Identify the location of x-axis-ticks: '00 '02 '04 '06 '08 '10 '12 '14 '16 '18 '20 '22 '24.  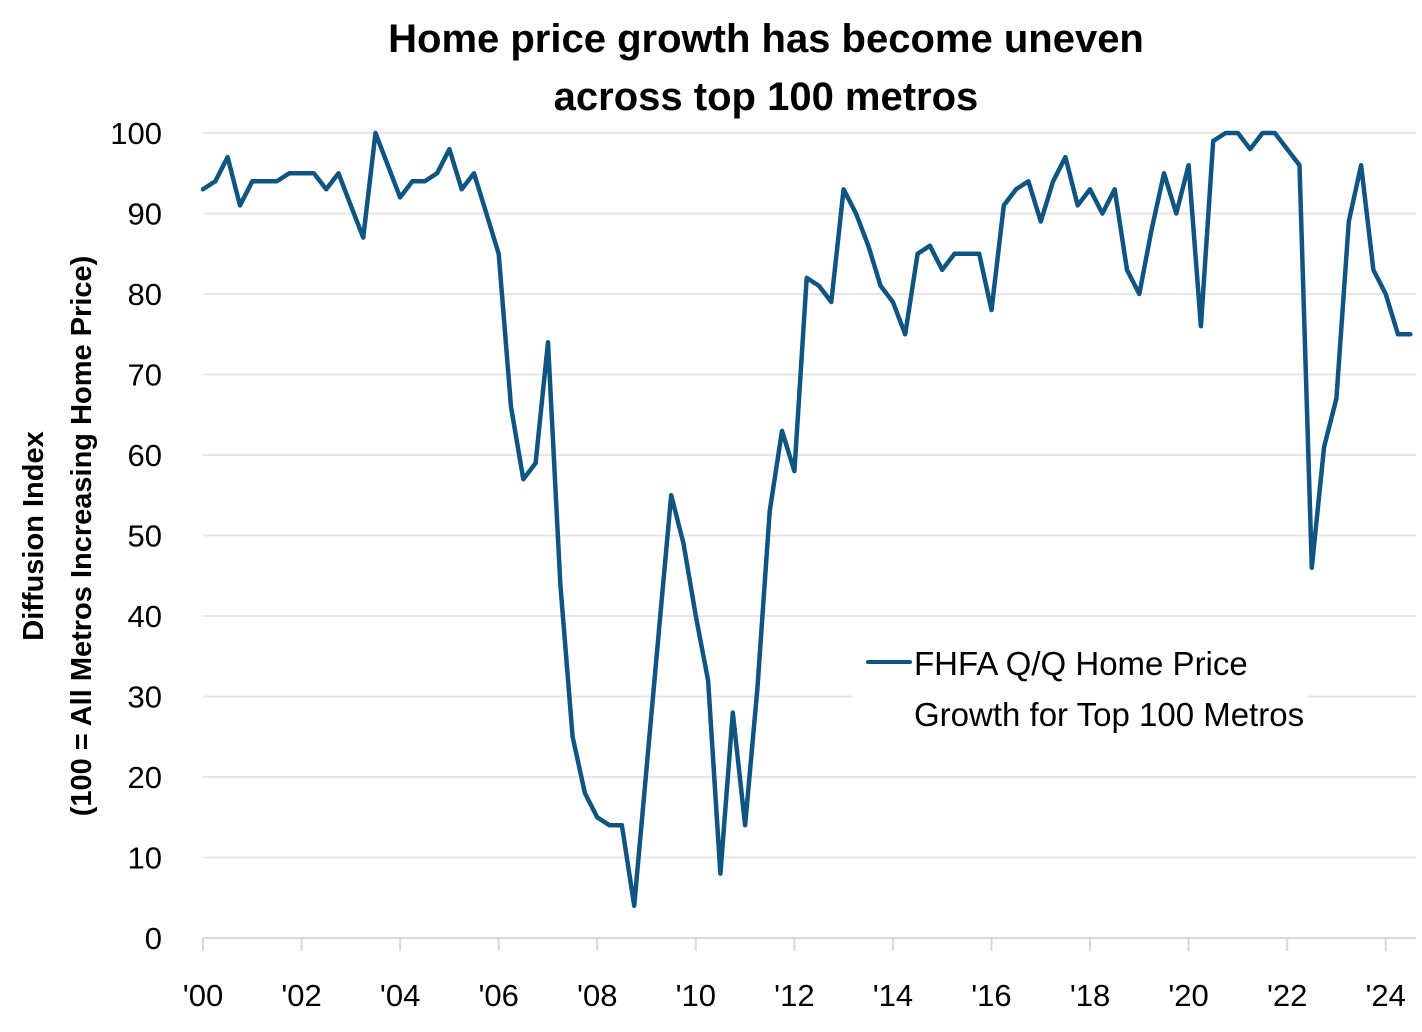
(794, 975).